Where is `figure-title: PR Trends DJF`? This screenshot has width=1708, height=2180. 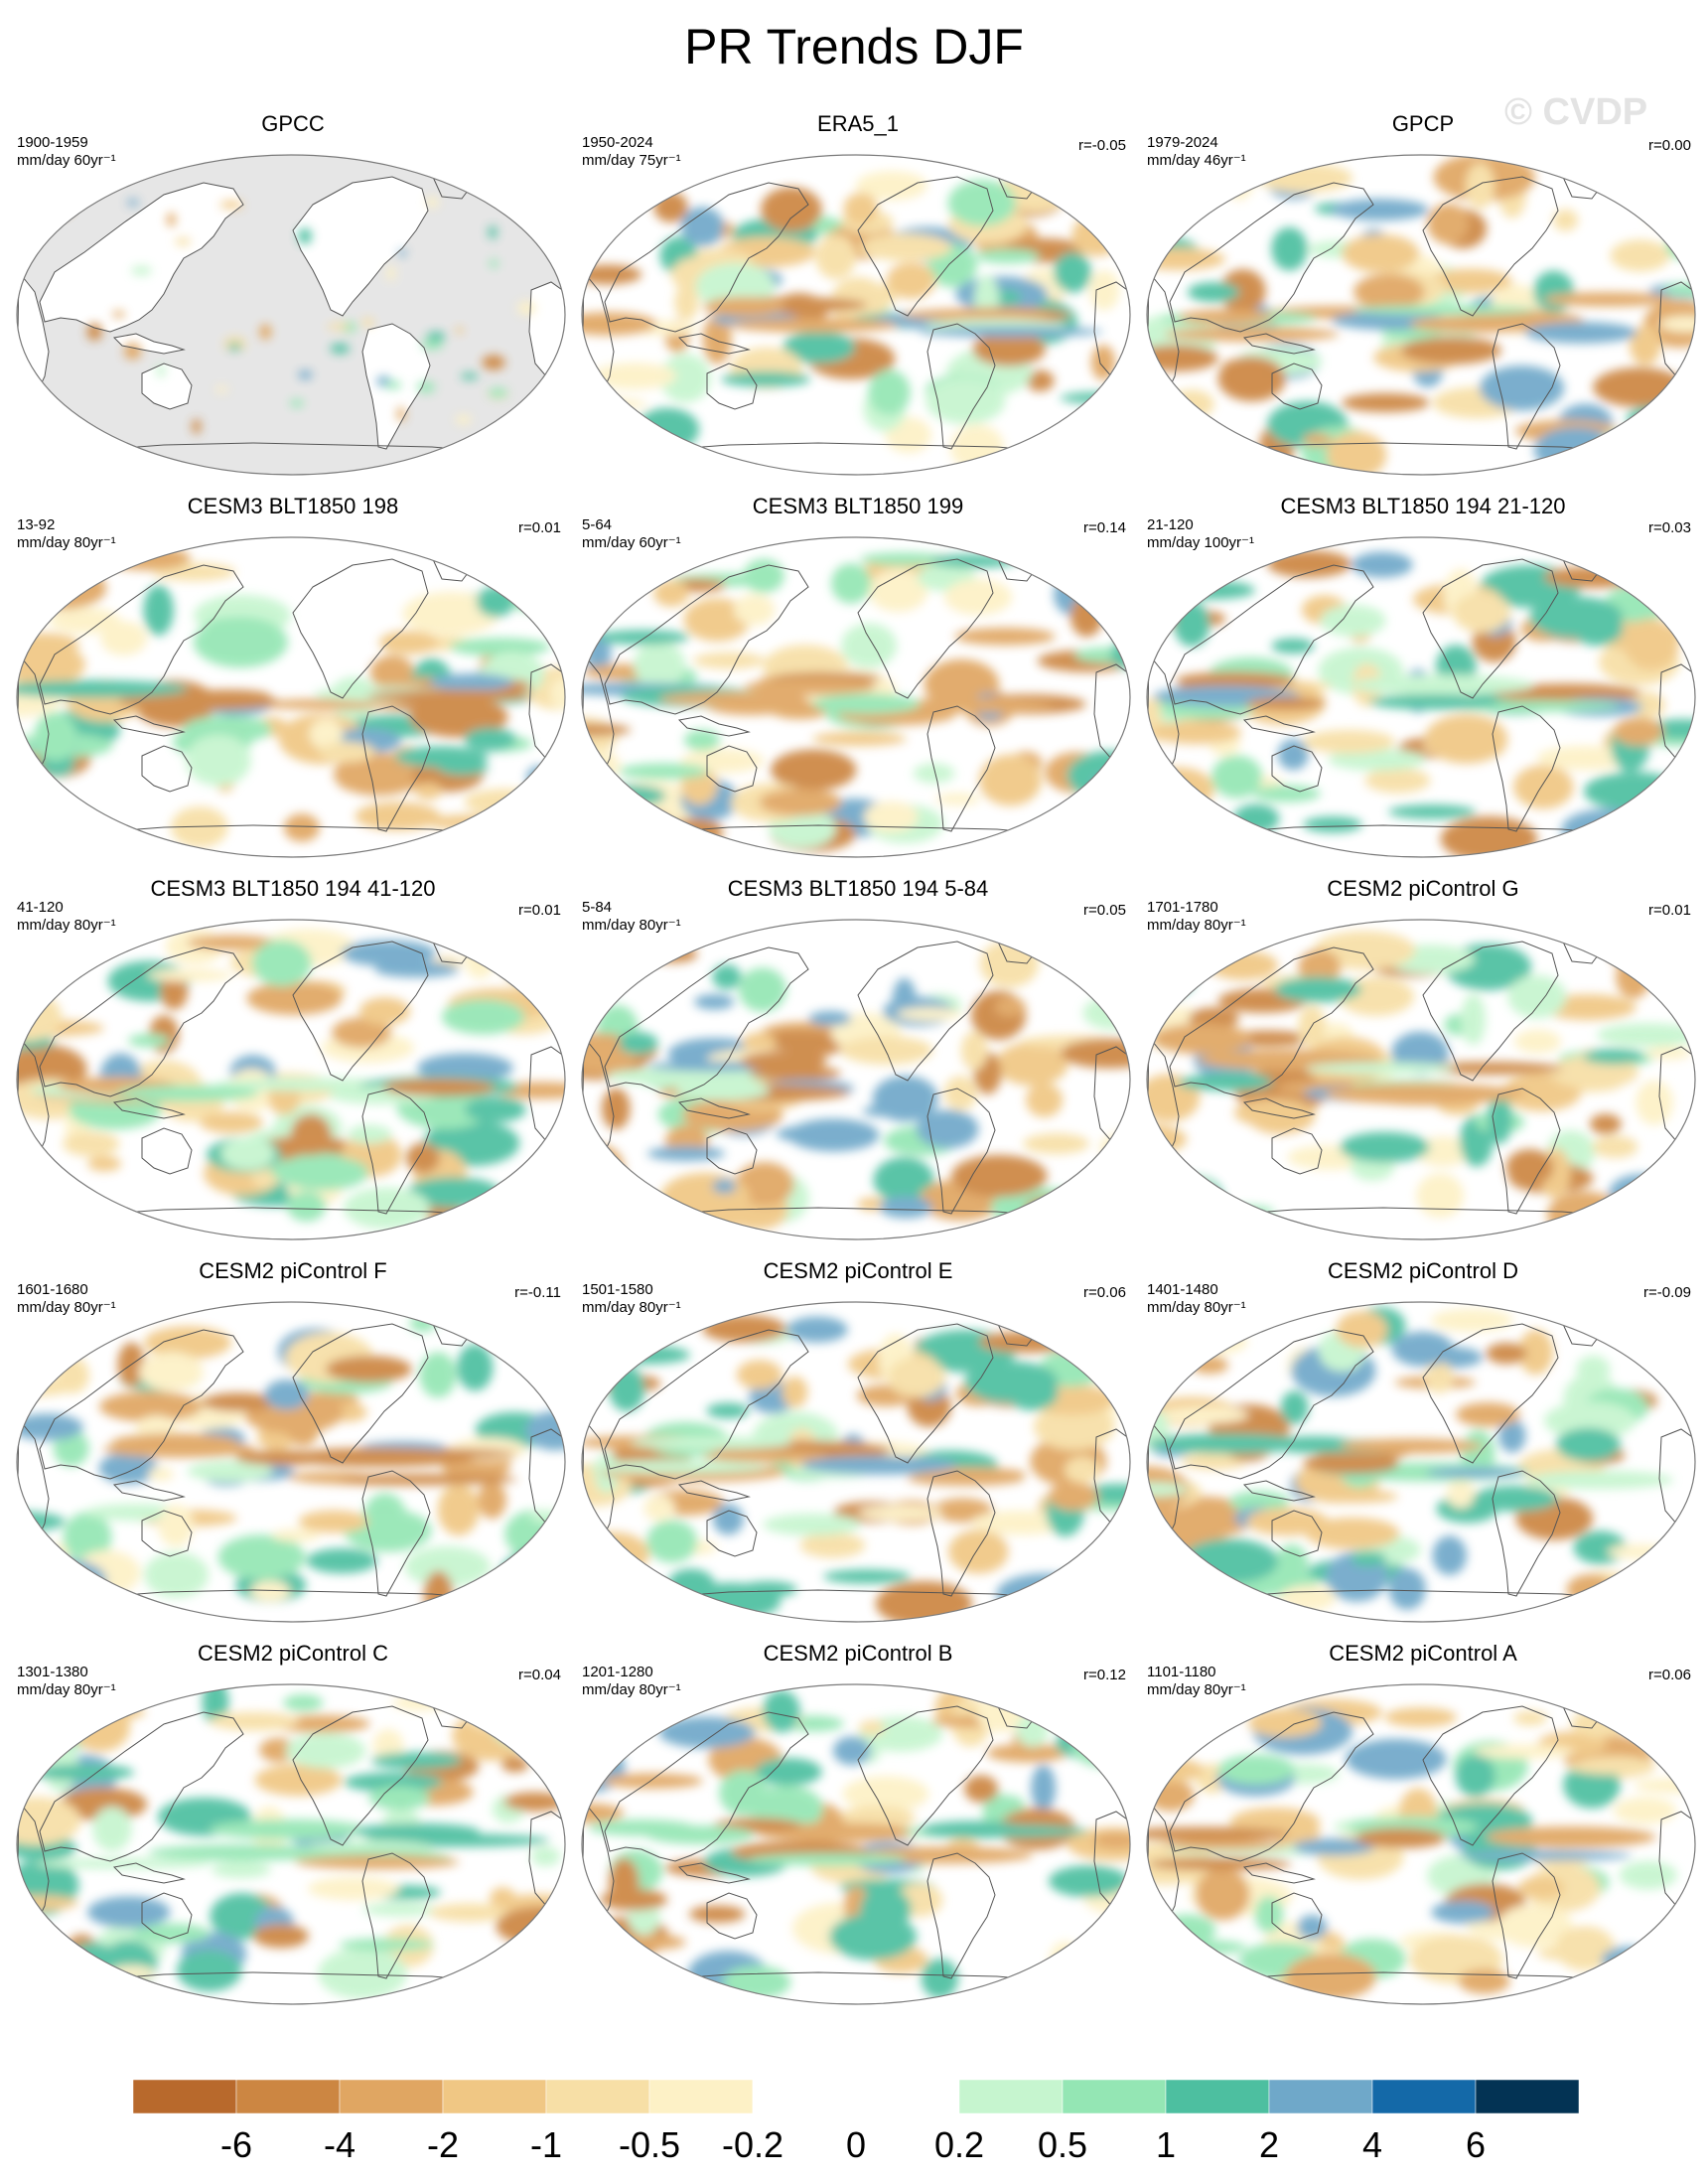
figure-title: PR Trends DJF is located at coordinates (854, 46).